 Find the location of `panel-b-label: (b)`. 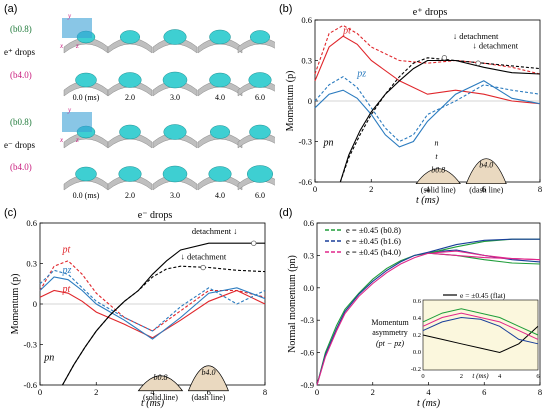

panel-b-label: (b) is located at coordinates (286, 9).